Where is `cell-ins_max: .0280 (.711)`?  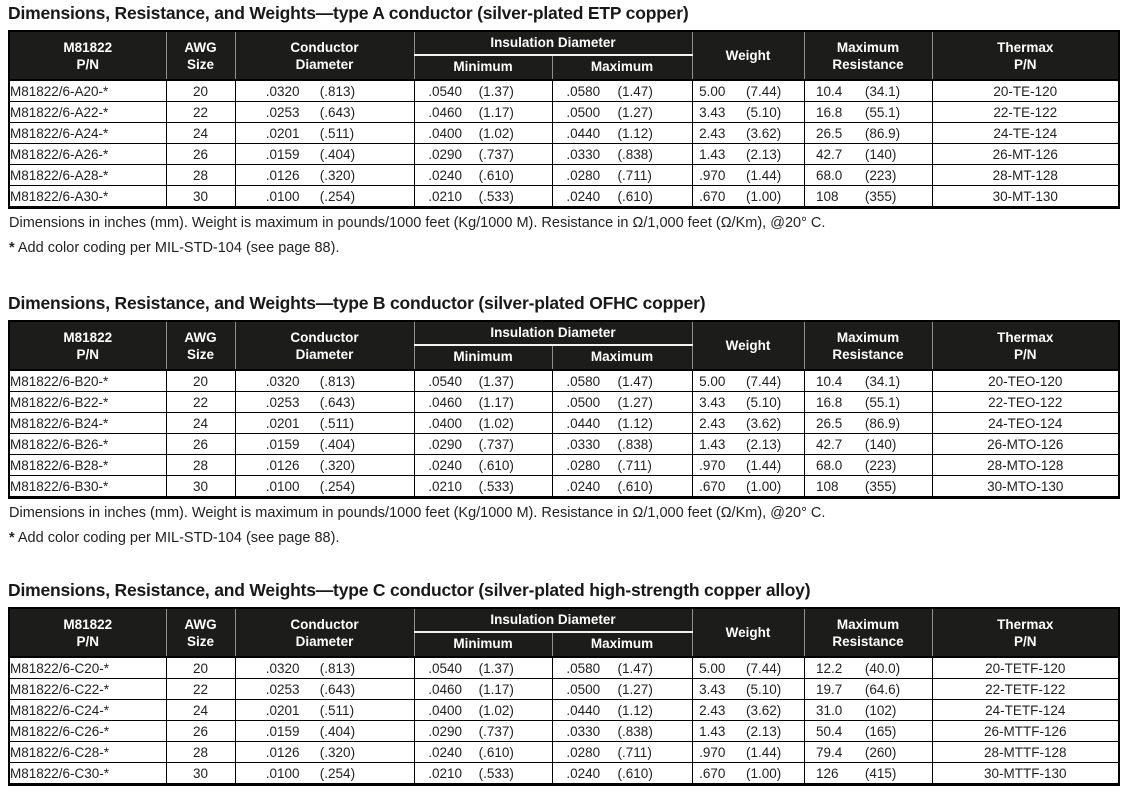 cell-ins_max: .0280 (.711) is located at coordinates (622, 175).